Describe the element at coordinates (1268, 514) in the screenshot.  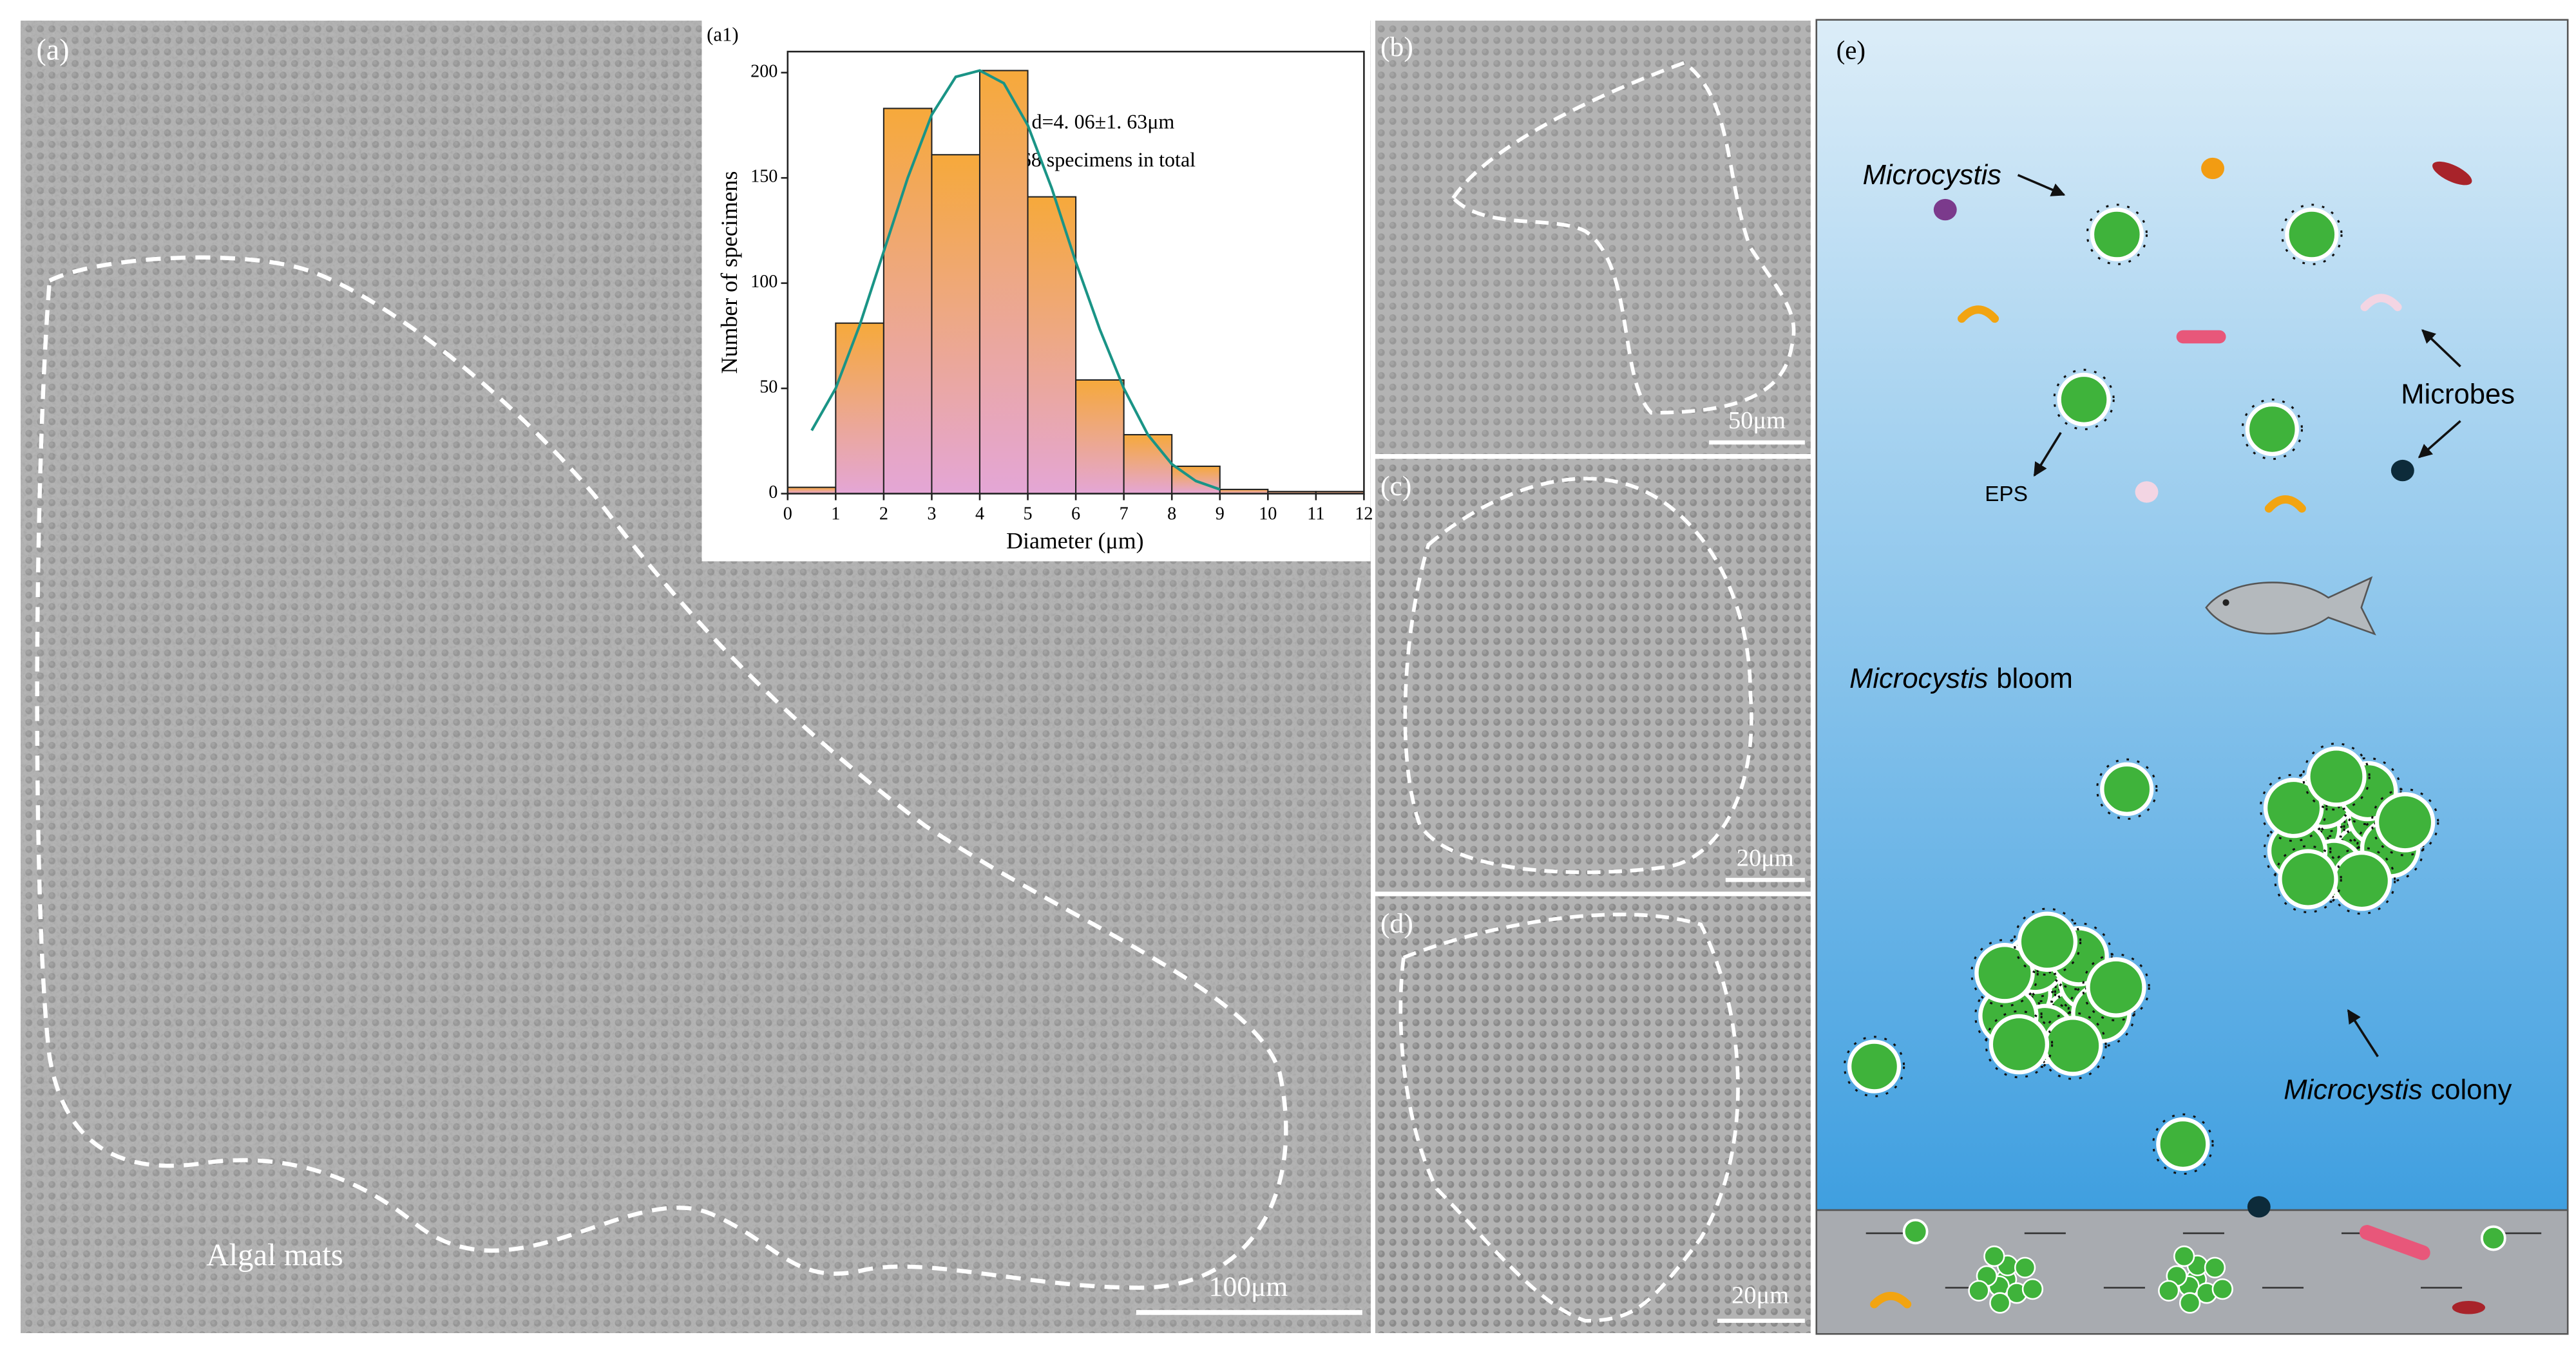
I see `x-tick-label: 10` at that location.